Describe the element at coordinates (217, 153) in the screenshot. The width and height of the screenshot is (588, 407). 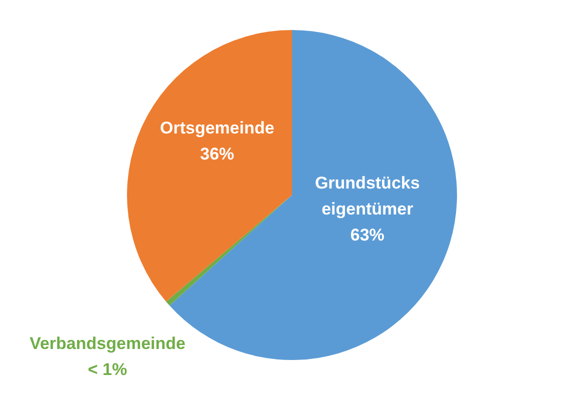
I see `data-label: 36%` at that location.